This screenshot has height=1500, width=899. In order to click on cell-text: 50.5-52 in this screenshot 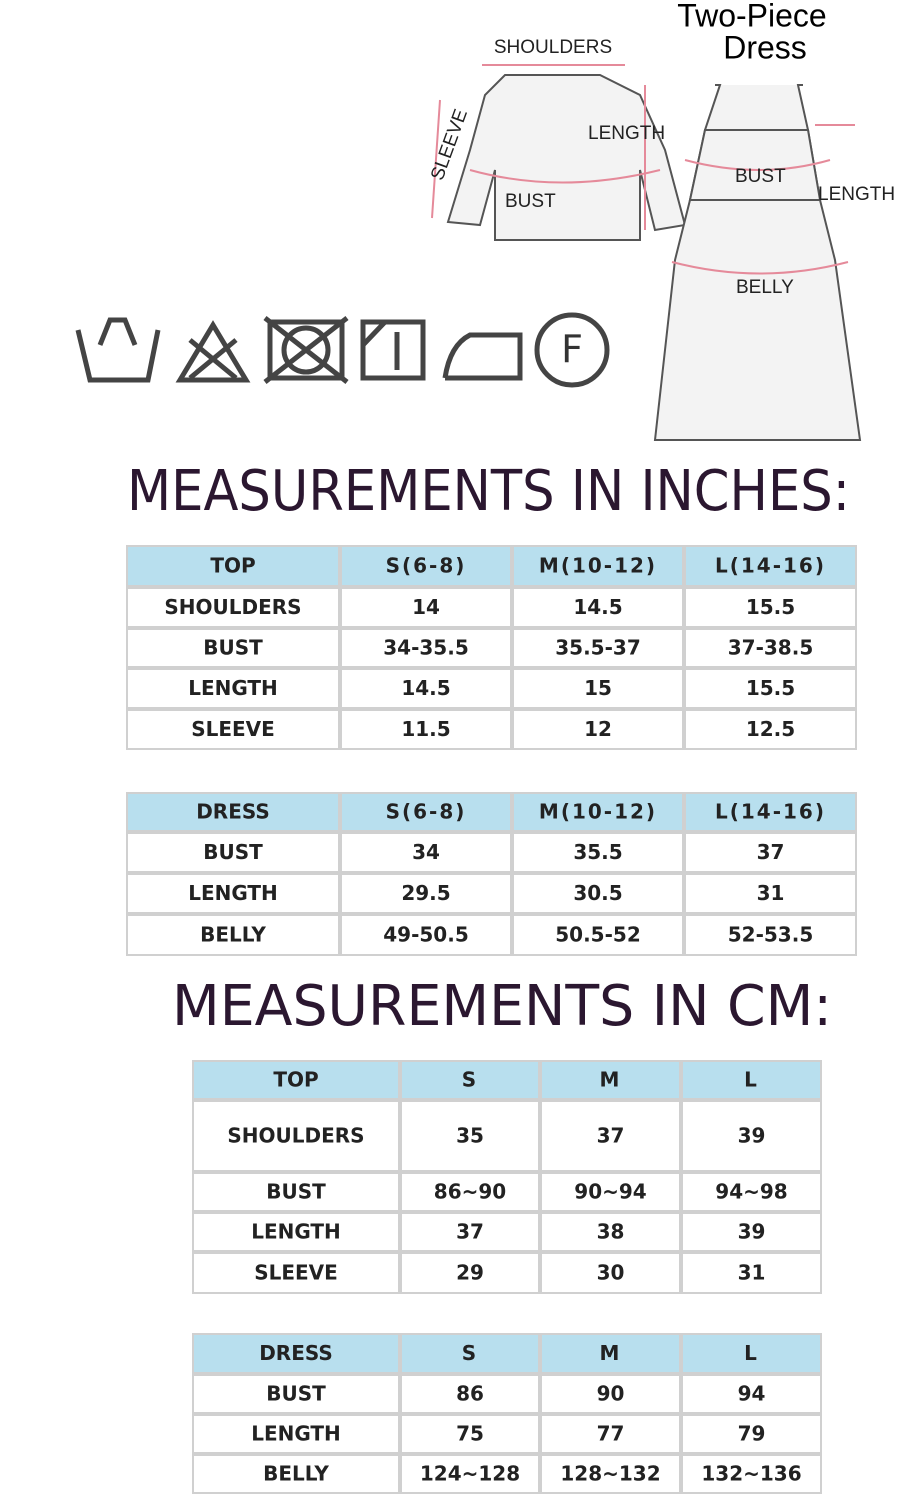, I will do `click(597, 935)`.